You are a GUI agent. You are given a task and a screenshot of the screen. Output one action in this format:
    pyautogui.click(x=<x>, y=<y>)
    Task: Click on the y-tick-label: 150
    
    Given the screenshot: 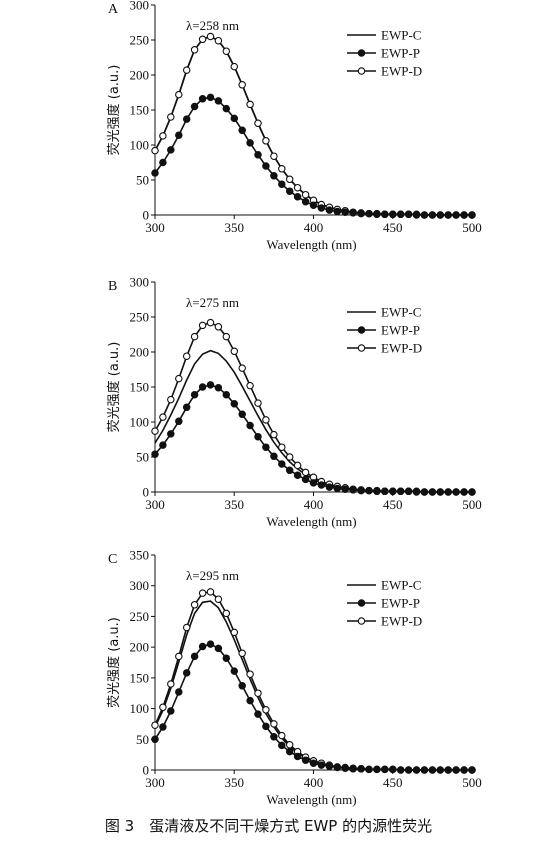 What is the action you would take?
    pyautogui.click(x=140, y=387)
    